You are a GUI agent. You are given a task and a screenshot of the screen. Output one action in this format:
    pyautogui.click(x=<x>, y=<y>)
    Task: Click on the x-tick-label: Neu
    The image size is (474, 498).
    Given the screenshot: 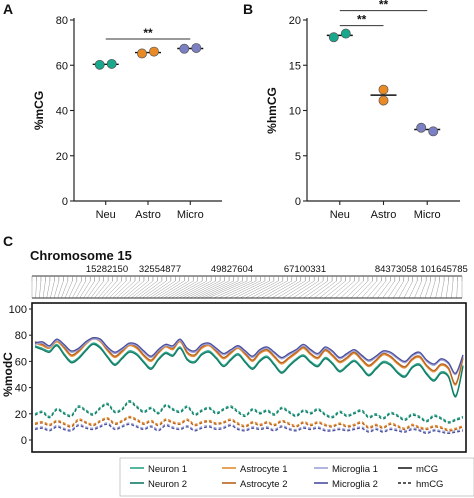 What is the action you would take?
    pyautogui.click(x=340, y=215)
    